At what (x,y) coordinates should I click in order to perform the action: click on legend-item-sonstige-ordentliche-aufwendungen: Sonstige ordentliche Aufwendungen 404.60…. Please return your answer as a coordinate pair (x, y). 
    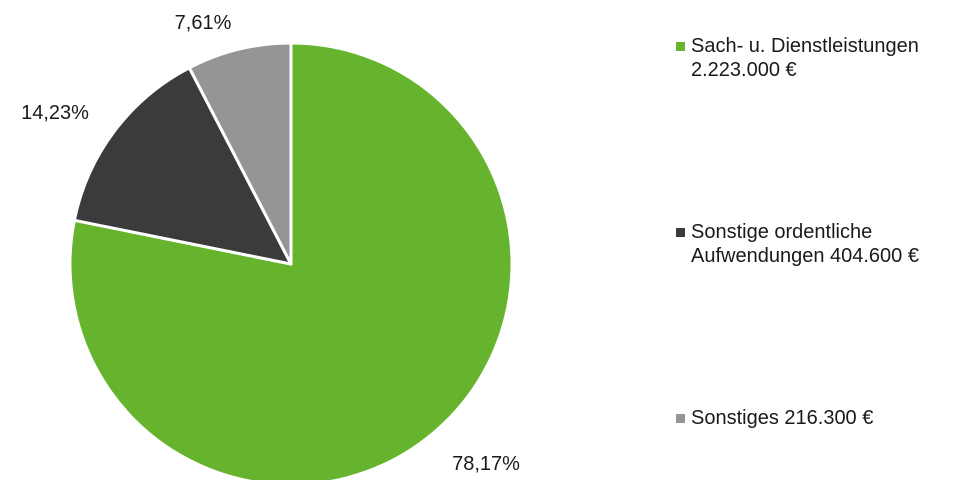
    Looking at the image, I should click on (797, 244).